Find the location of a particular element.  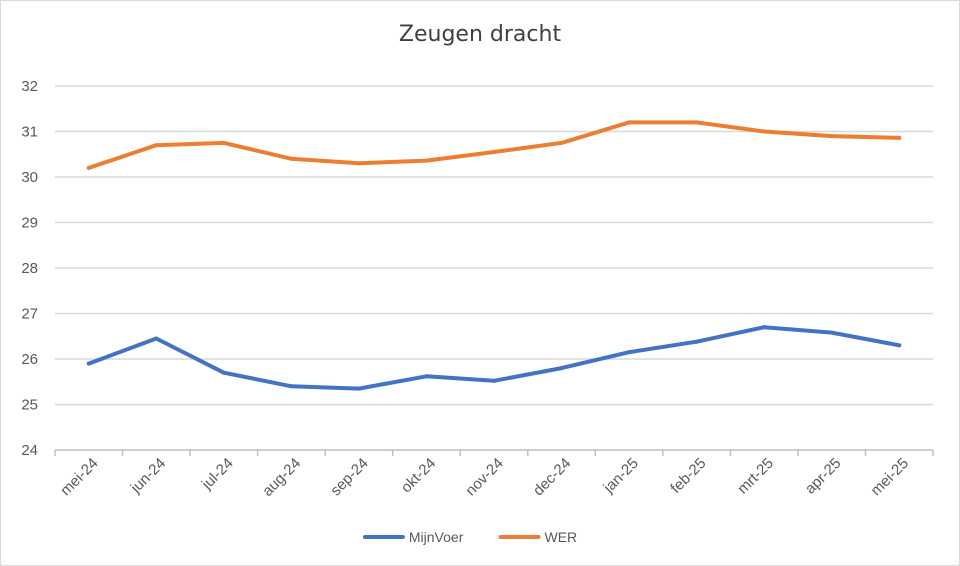

x-tick-label: jul-24 is located at coordinates (217, 474).